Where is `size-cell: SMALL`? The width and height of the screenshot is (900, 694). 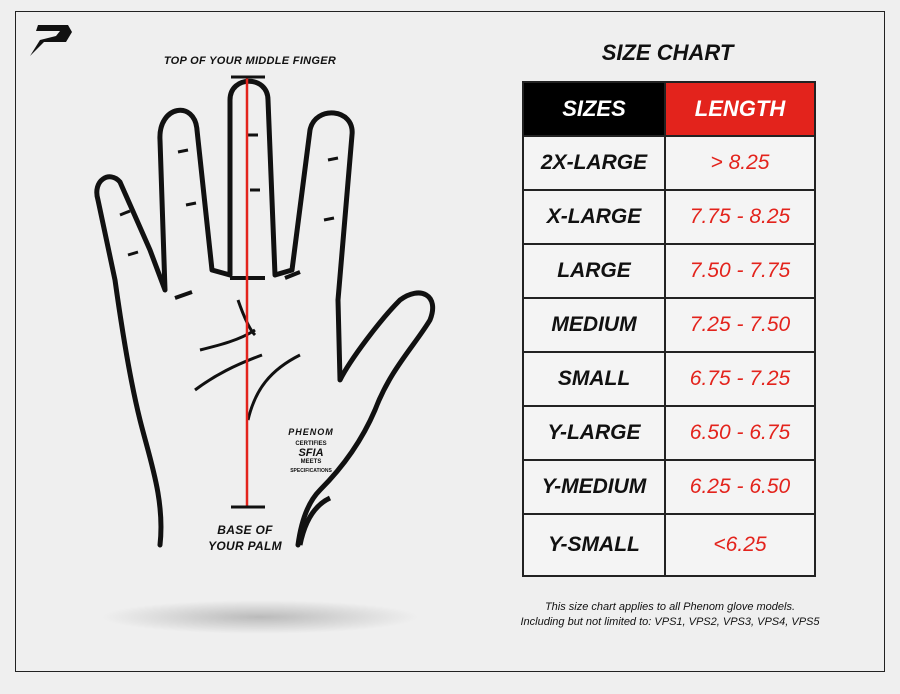
size-cell: SMALL is located at coordinates (594, 379).